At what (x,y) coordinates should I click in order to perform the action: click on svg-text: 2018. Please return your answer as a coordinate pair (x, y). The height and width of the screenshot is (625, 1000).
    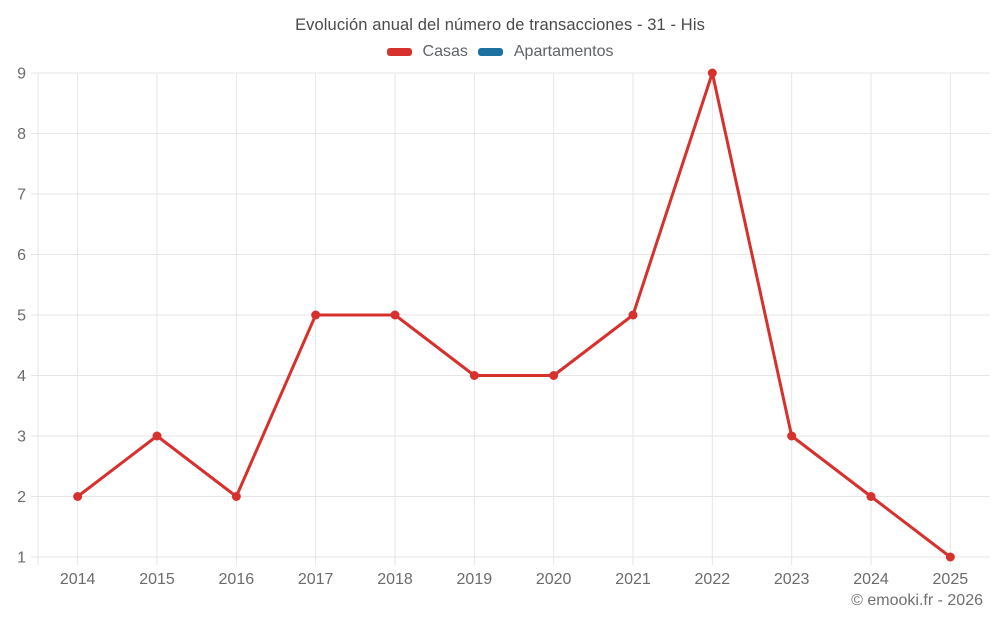
    Looking at the image, I should click on (395, 579).